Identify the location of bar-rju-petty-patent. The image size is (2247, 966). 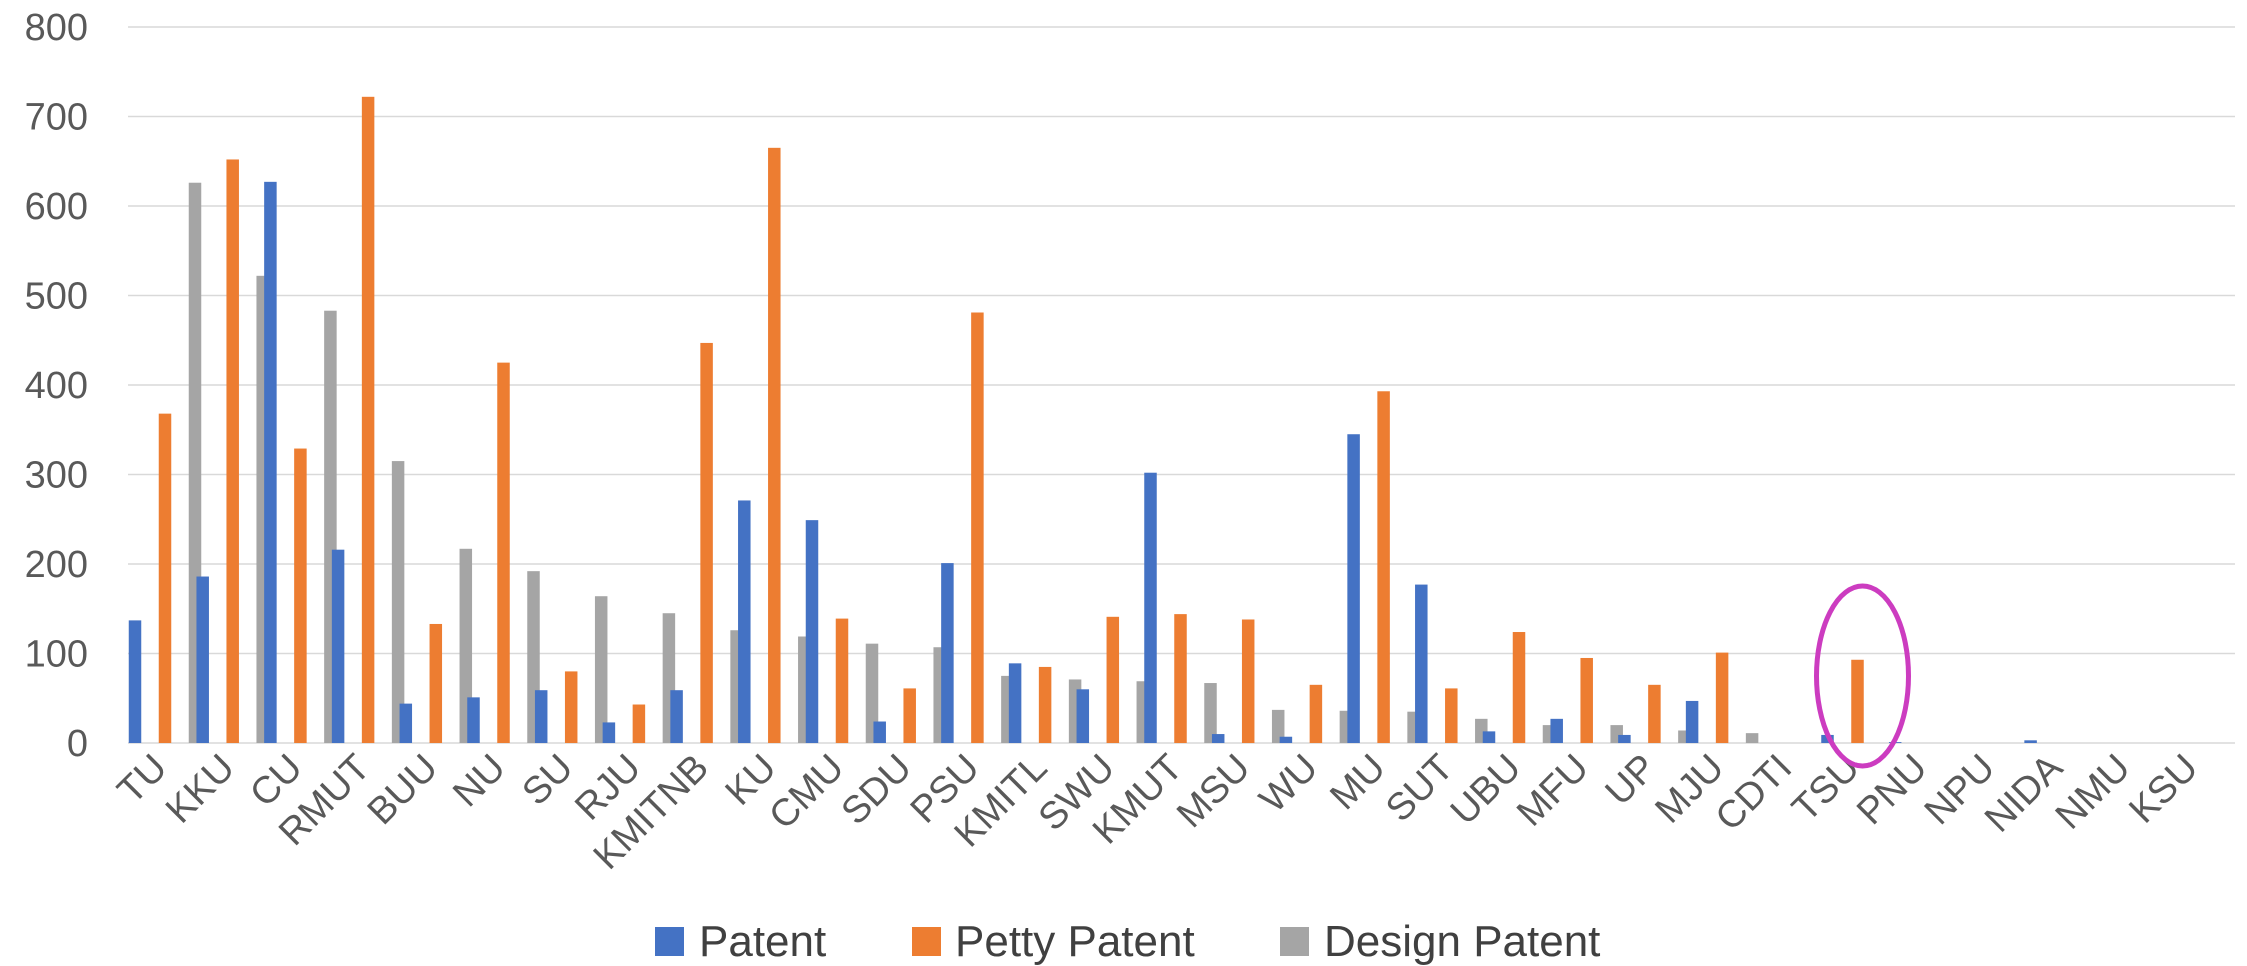
(639, 723).